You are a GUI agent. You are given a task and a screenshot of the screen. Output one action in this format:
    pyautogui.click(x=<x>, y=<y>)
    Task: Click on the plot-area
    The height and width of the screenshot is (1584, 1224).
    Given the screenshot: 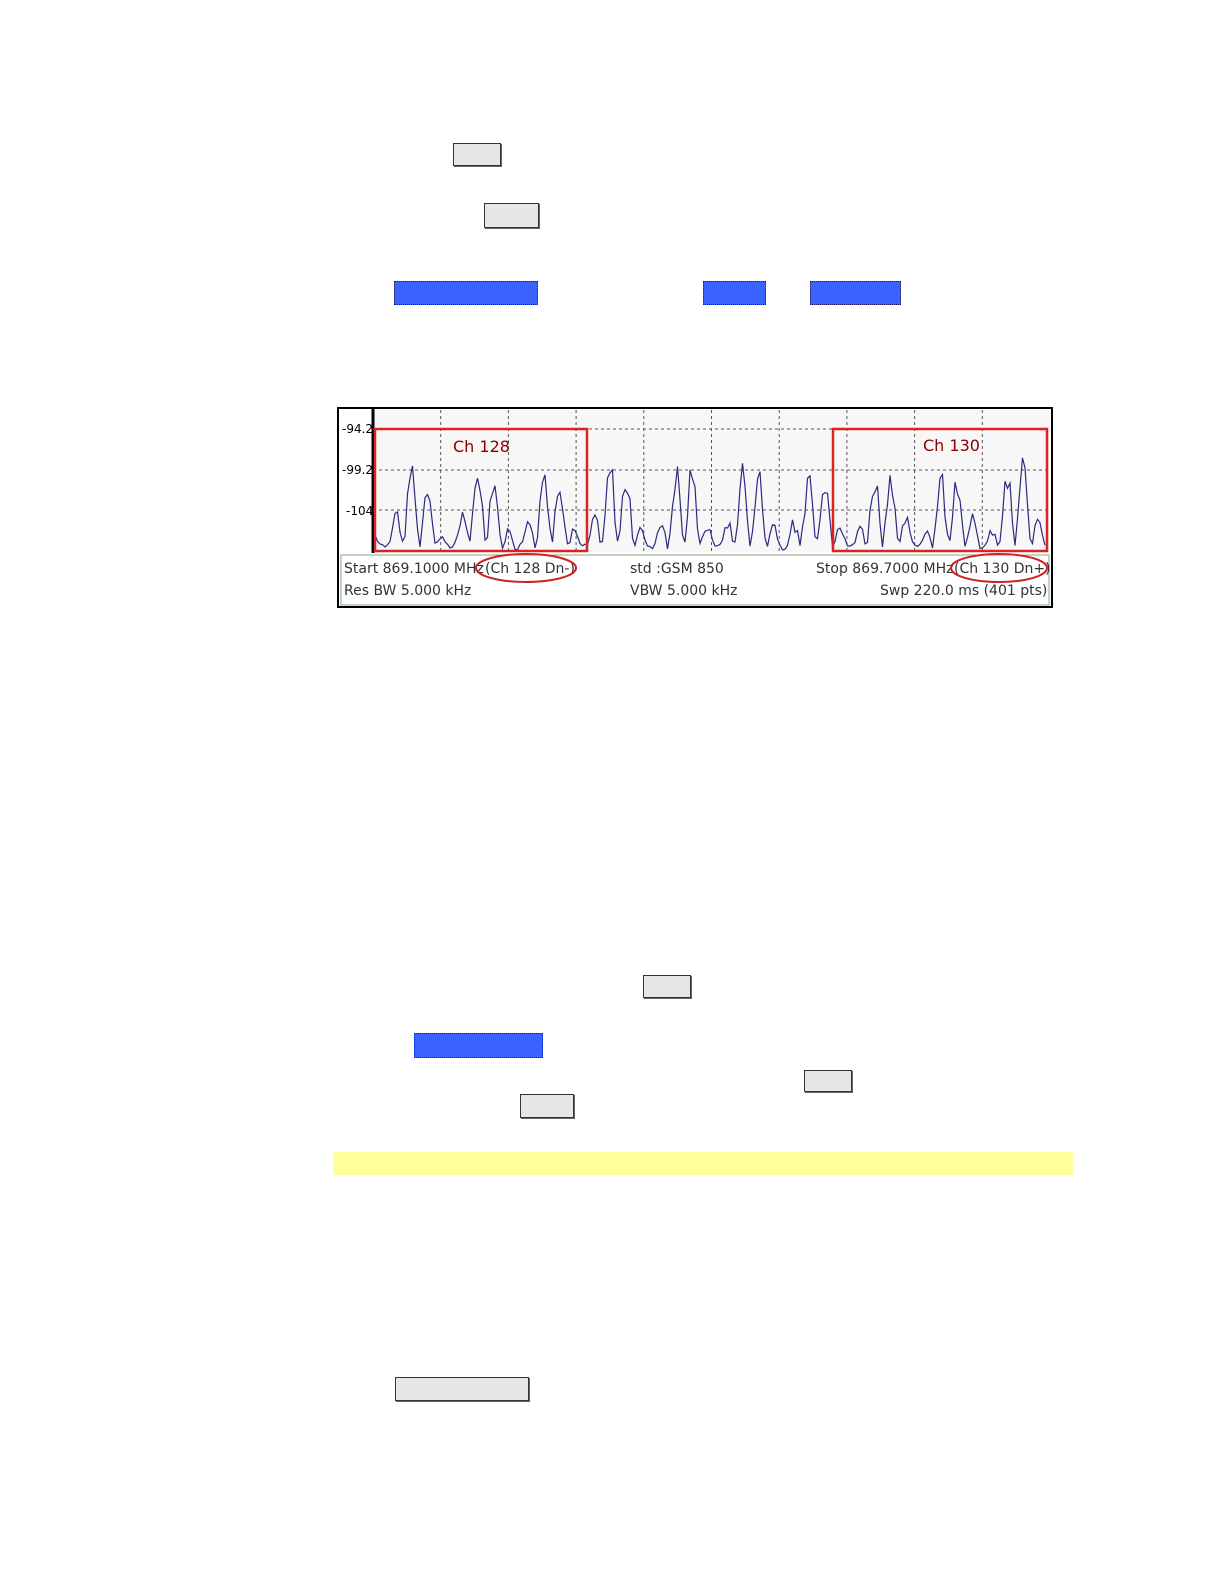 What is the action you would take?
    pyautogui.click(x=711, y=481)
    